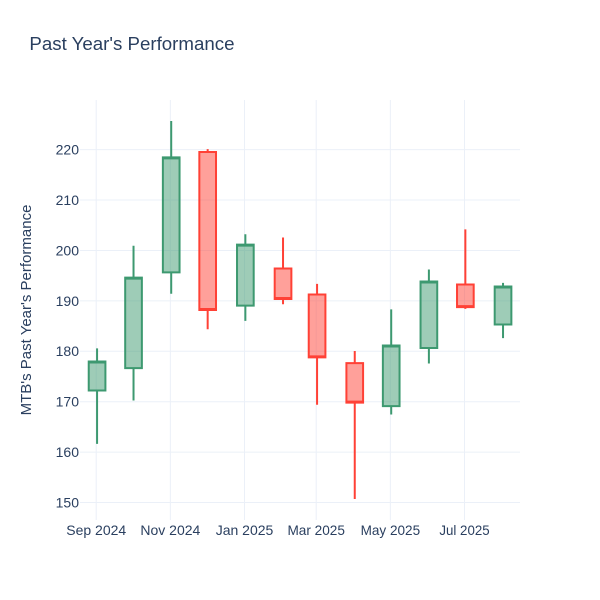 This screenshot has height=600, width=600. What do you see at coordinates (68, 150) in the screenshot?
I see `svg-text: 220` at bounding box center [68, 150].